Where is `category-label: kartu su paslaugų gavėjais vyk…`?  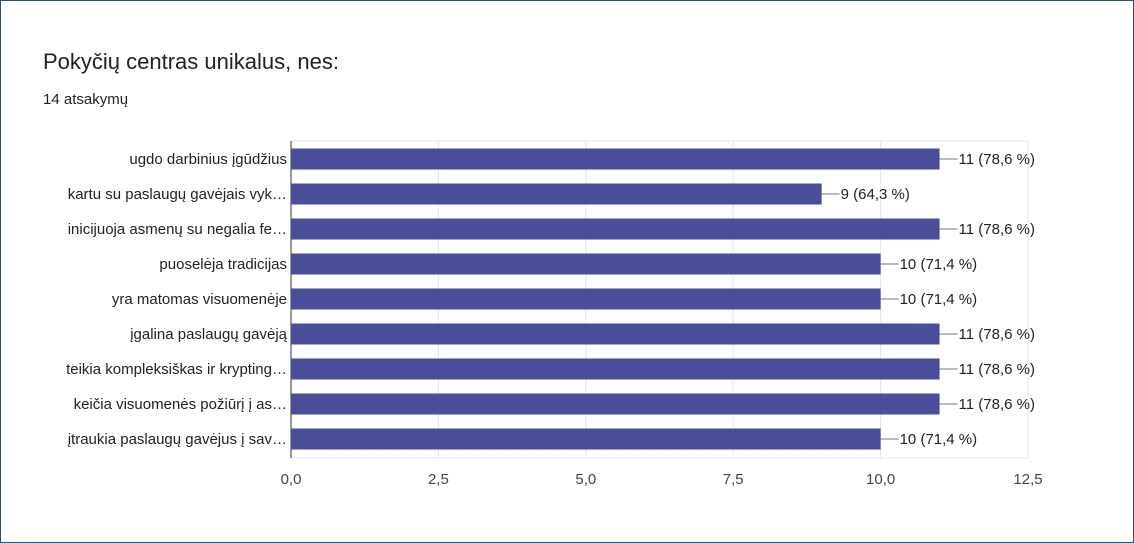 category-label: kartu su paslaugų gavėjais vyk… is located at coordinates (177, 194).